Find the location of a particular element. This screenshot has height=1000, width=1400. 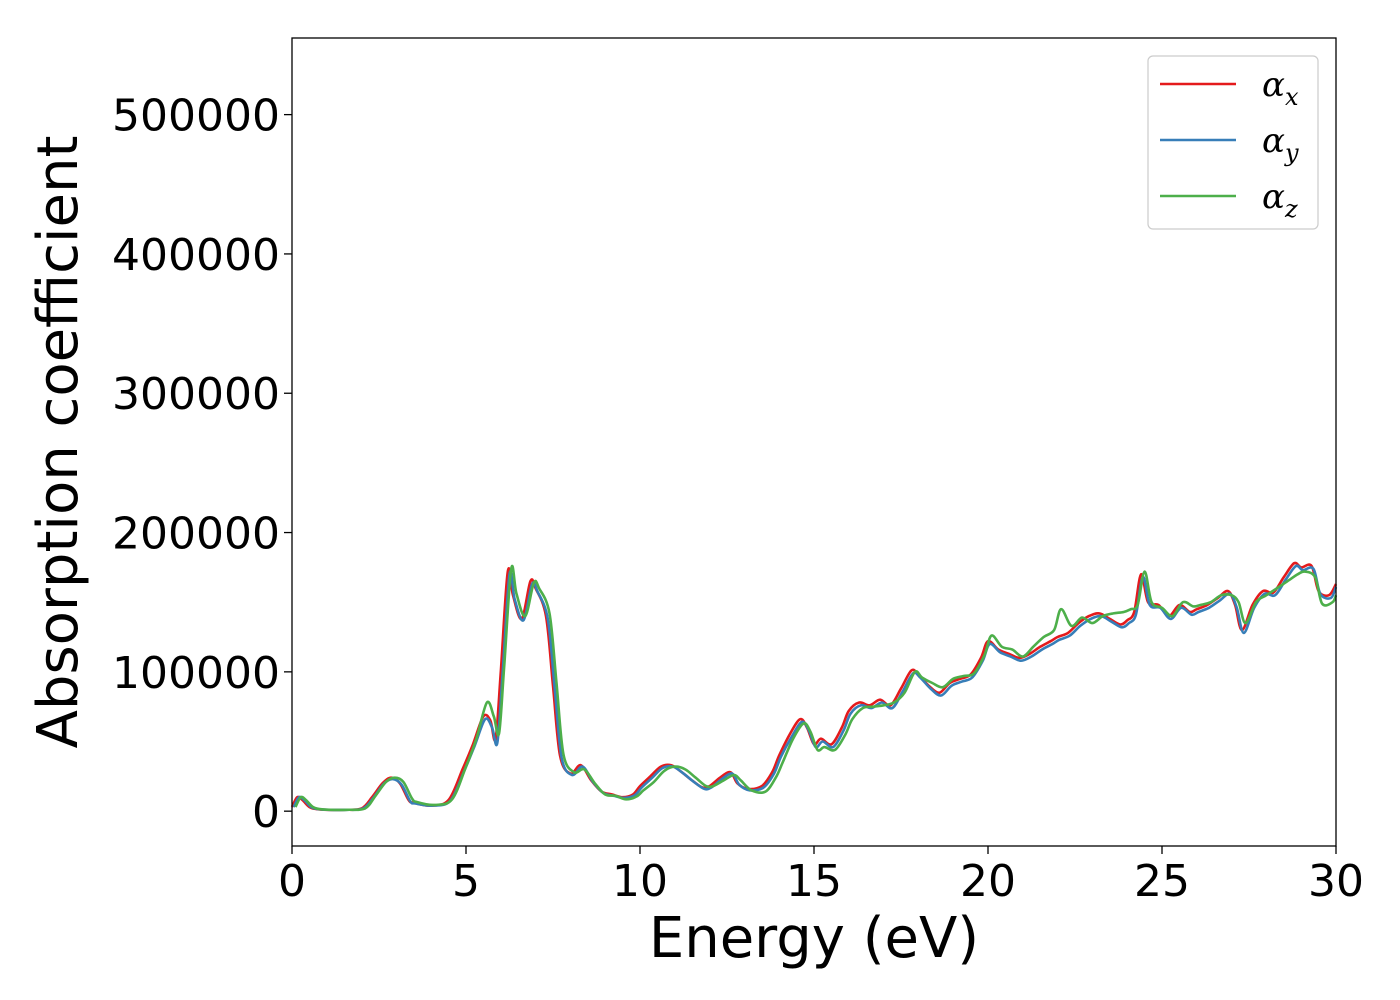

x-axis: 0 5 10 15 20 25 30 is located at coordinates (821, 876).